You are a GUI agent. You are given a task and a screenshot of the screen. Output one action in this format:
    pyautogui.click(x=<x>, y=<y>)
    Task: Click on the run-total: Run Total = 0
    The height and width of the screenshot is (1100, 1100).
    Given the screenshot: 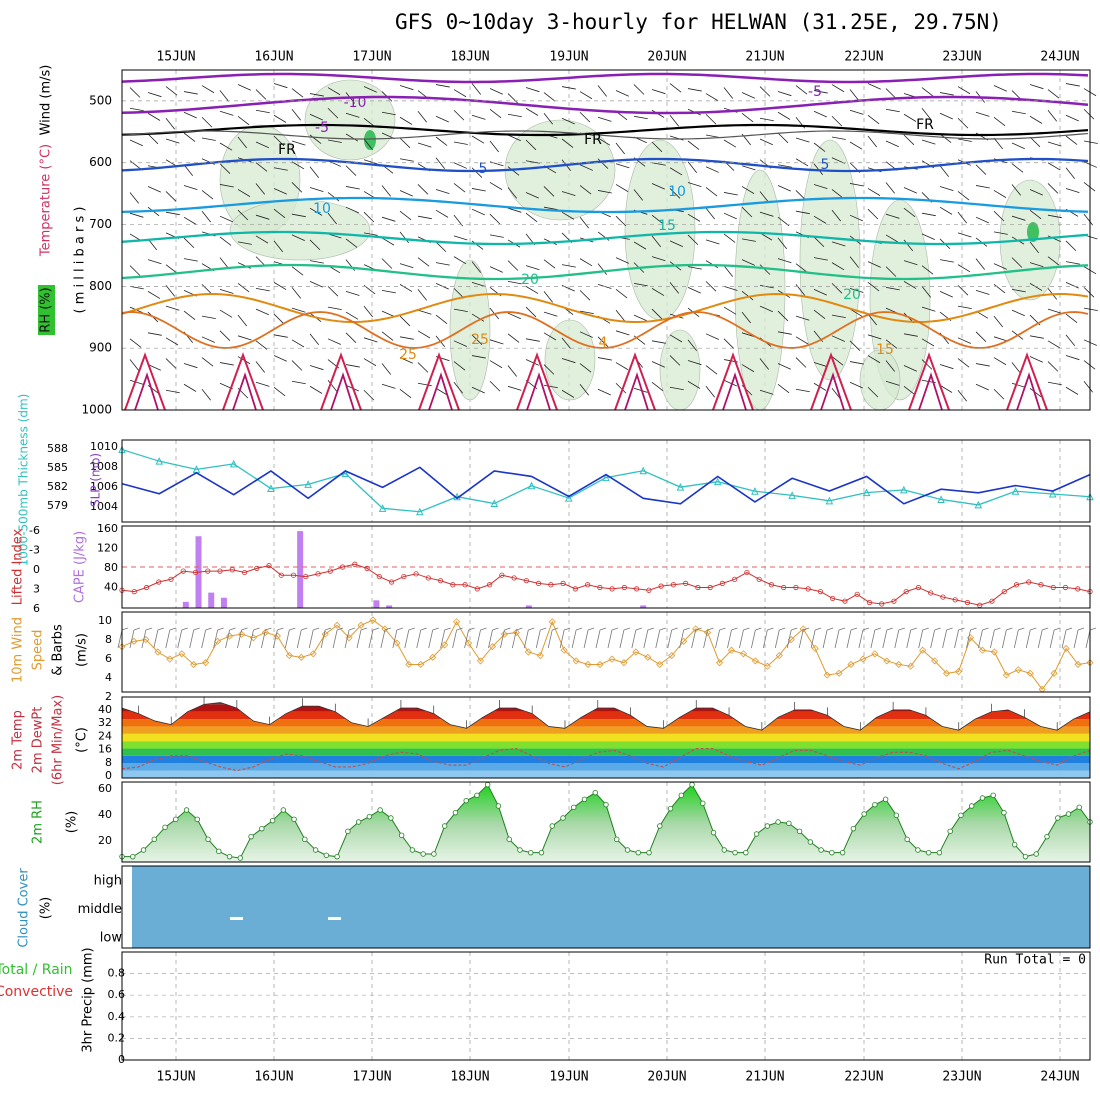 What is the action you would take?
    pyautogui.click(x=1035, y=960)
    